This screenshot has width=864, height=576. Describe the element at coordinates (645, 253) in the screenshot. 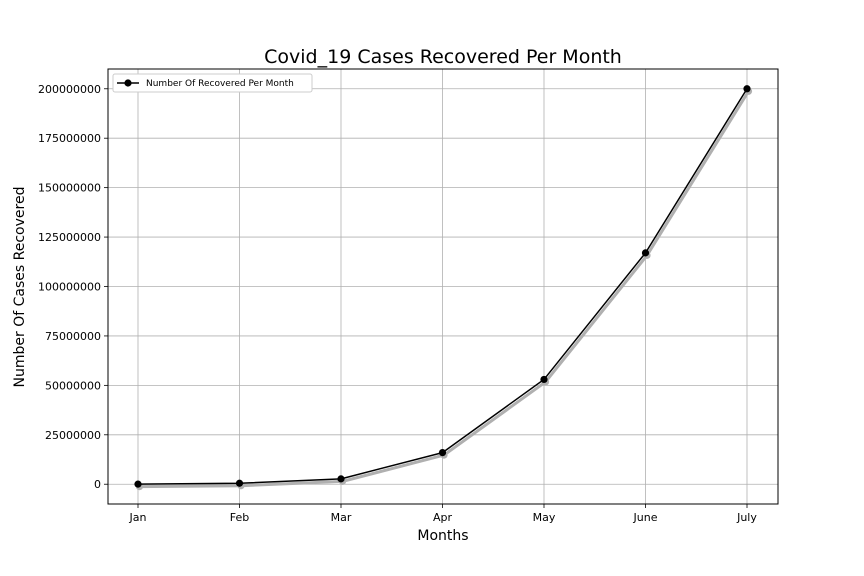

I see `data-point-june` at that location.